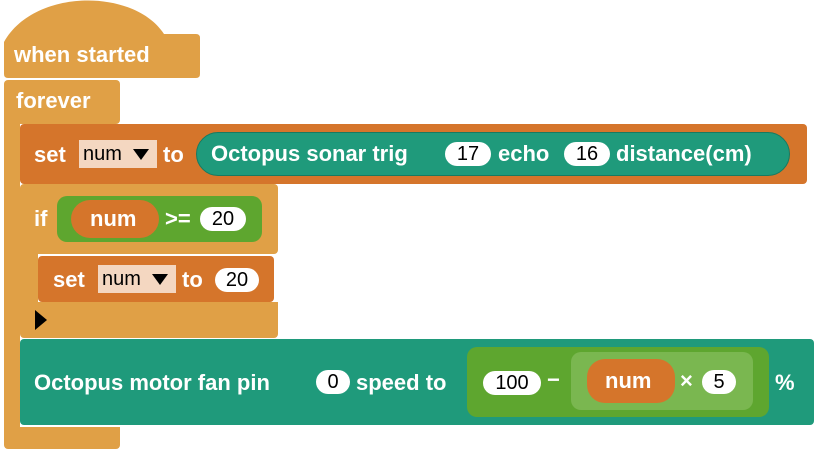 This screenshot has width=814, height=455. I want to click on forever-block-header: forever, so click(62, 102).